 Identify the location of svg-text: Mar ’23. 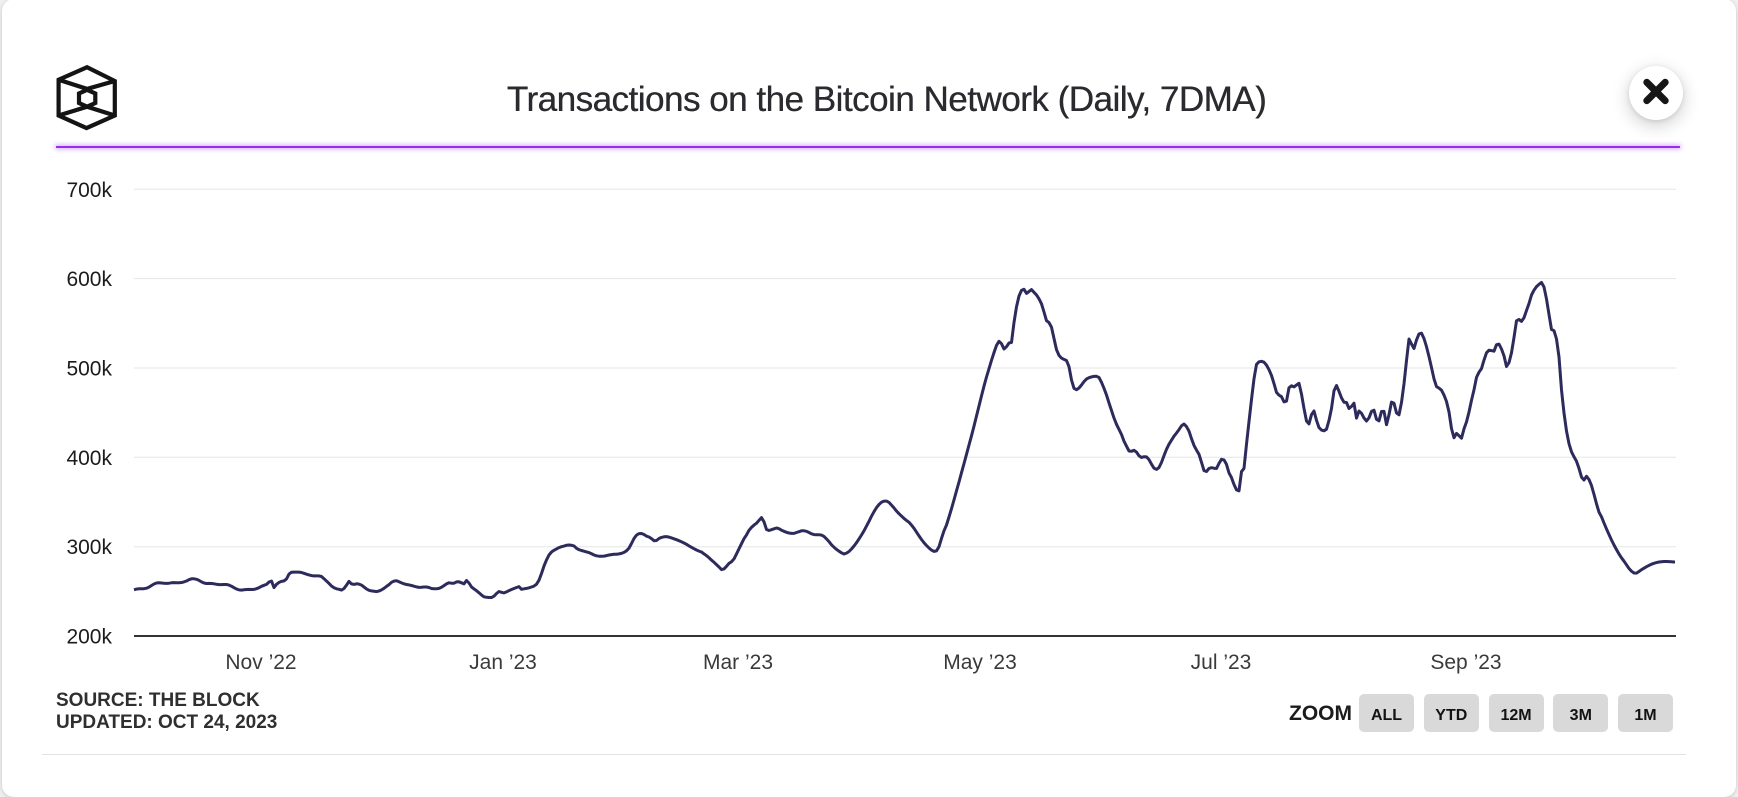
(738, 662).